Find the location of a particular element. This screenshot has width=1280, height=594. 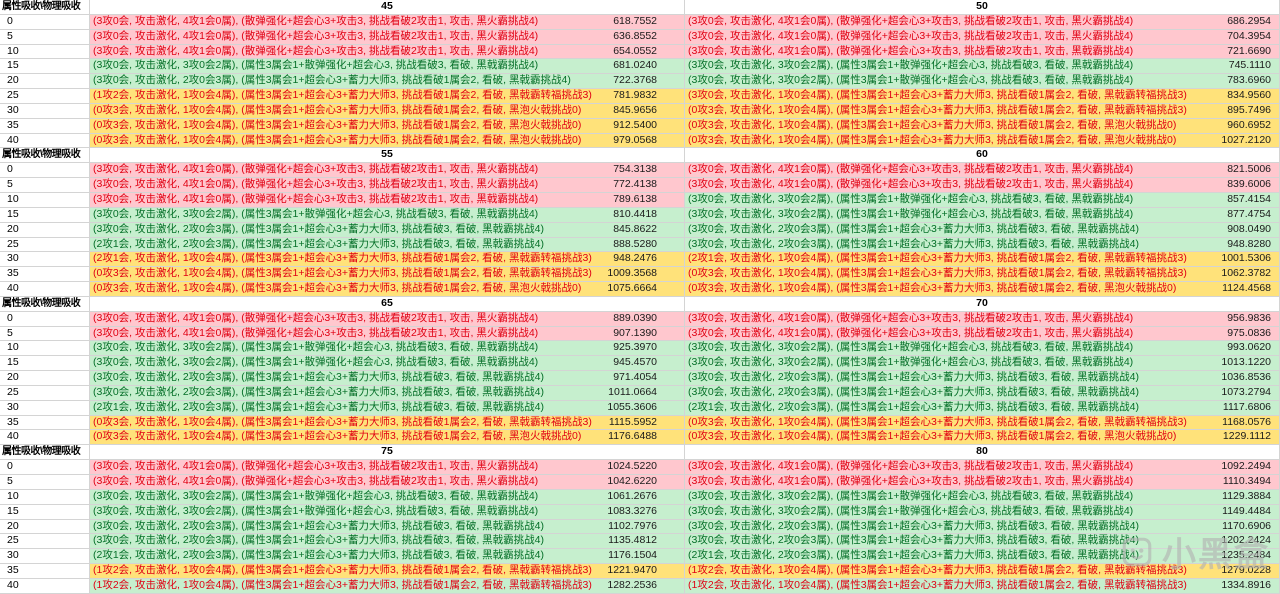

column-header-cell: 75 is located at coordinates (387, 453).